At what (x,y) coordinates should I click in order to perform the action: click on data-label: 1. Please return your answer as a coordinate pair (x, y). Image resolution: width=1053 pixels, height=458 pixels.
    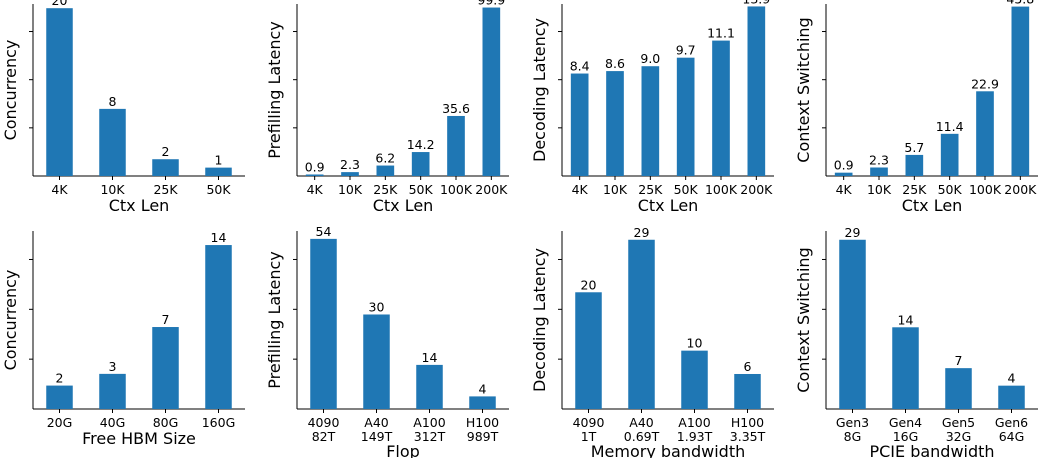
    Looking at the image, I should click on (219, 160).